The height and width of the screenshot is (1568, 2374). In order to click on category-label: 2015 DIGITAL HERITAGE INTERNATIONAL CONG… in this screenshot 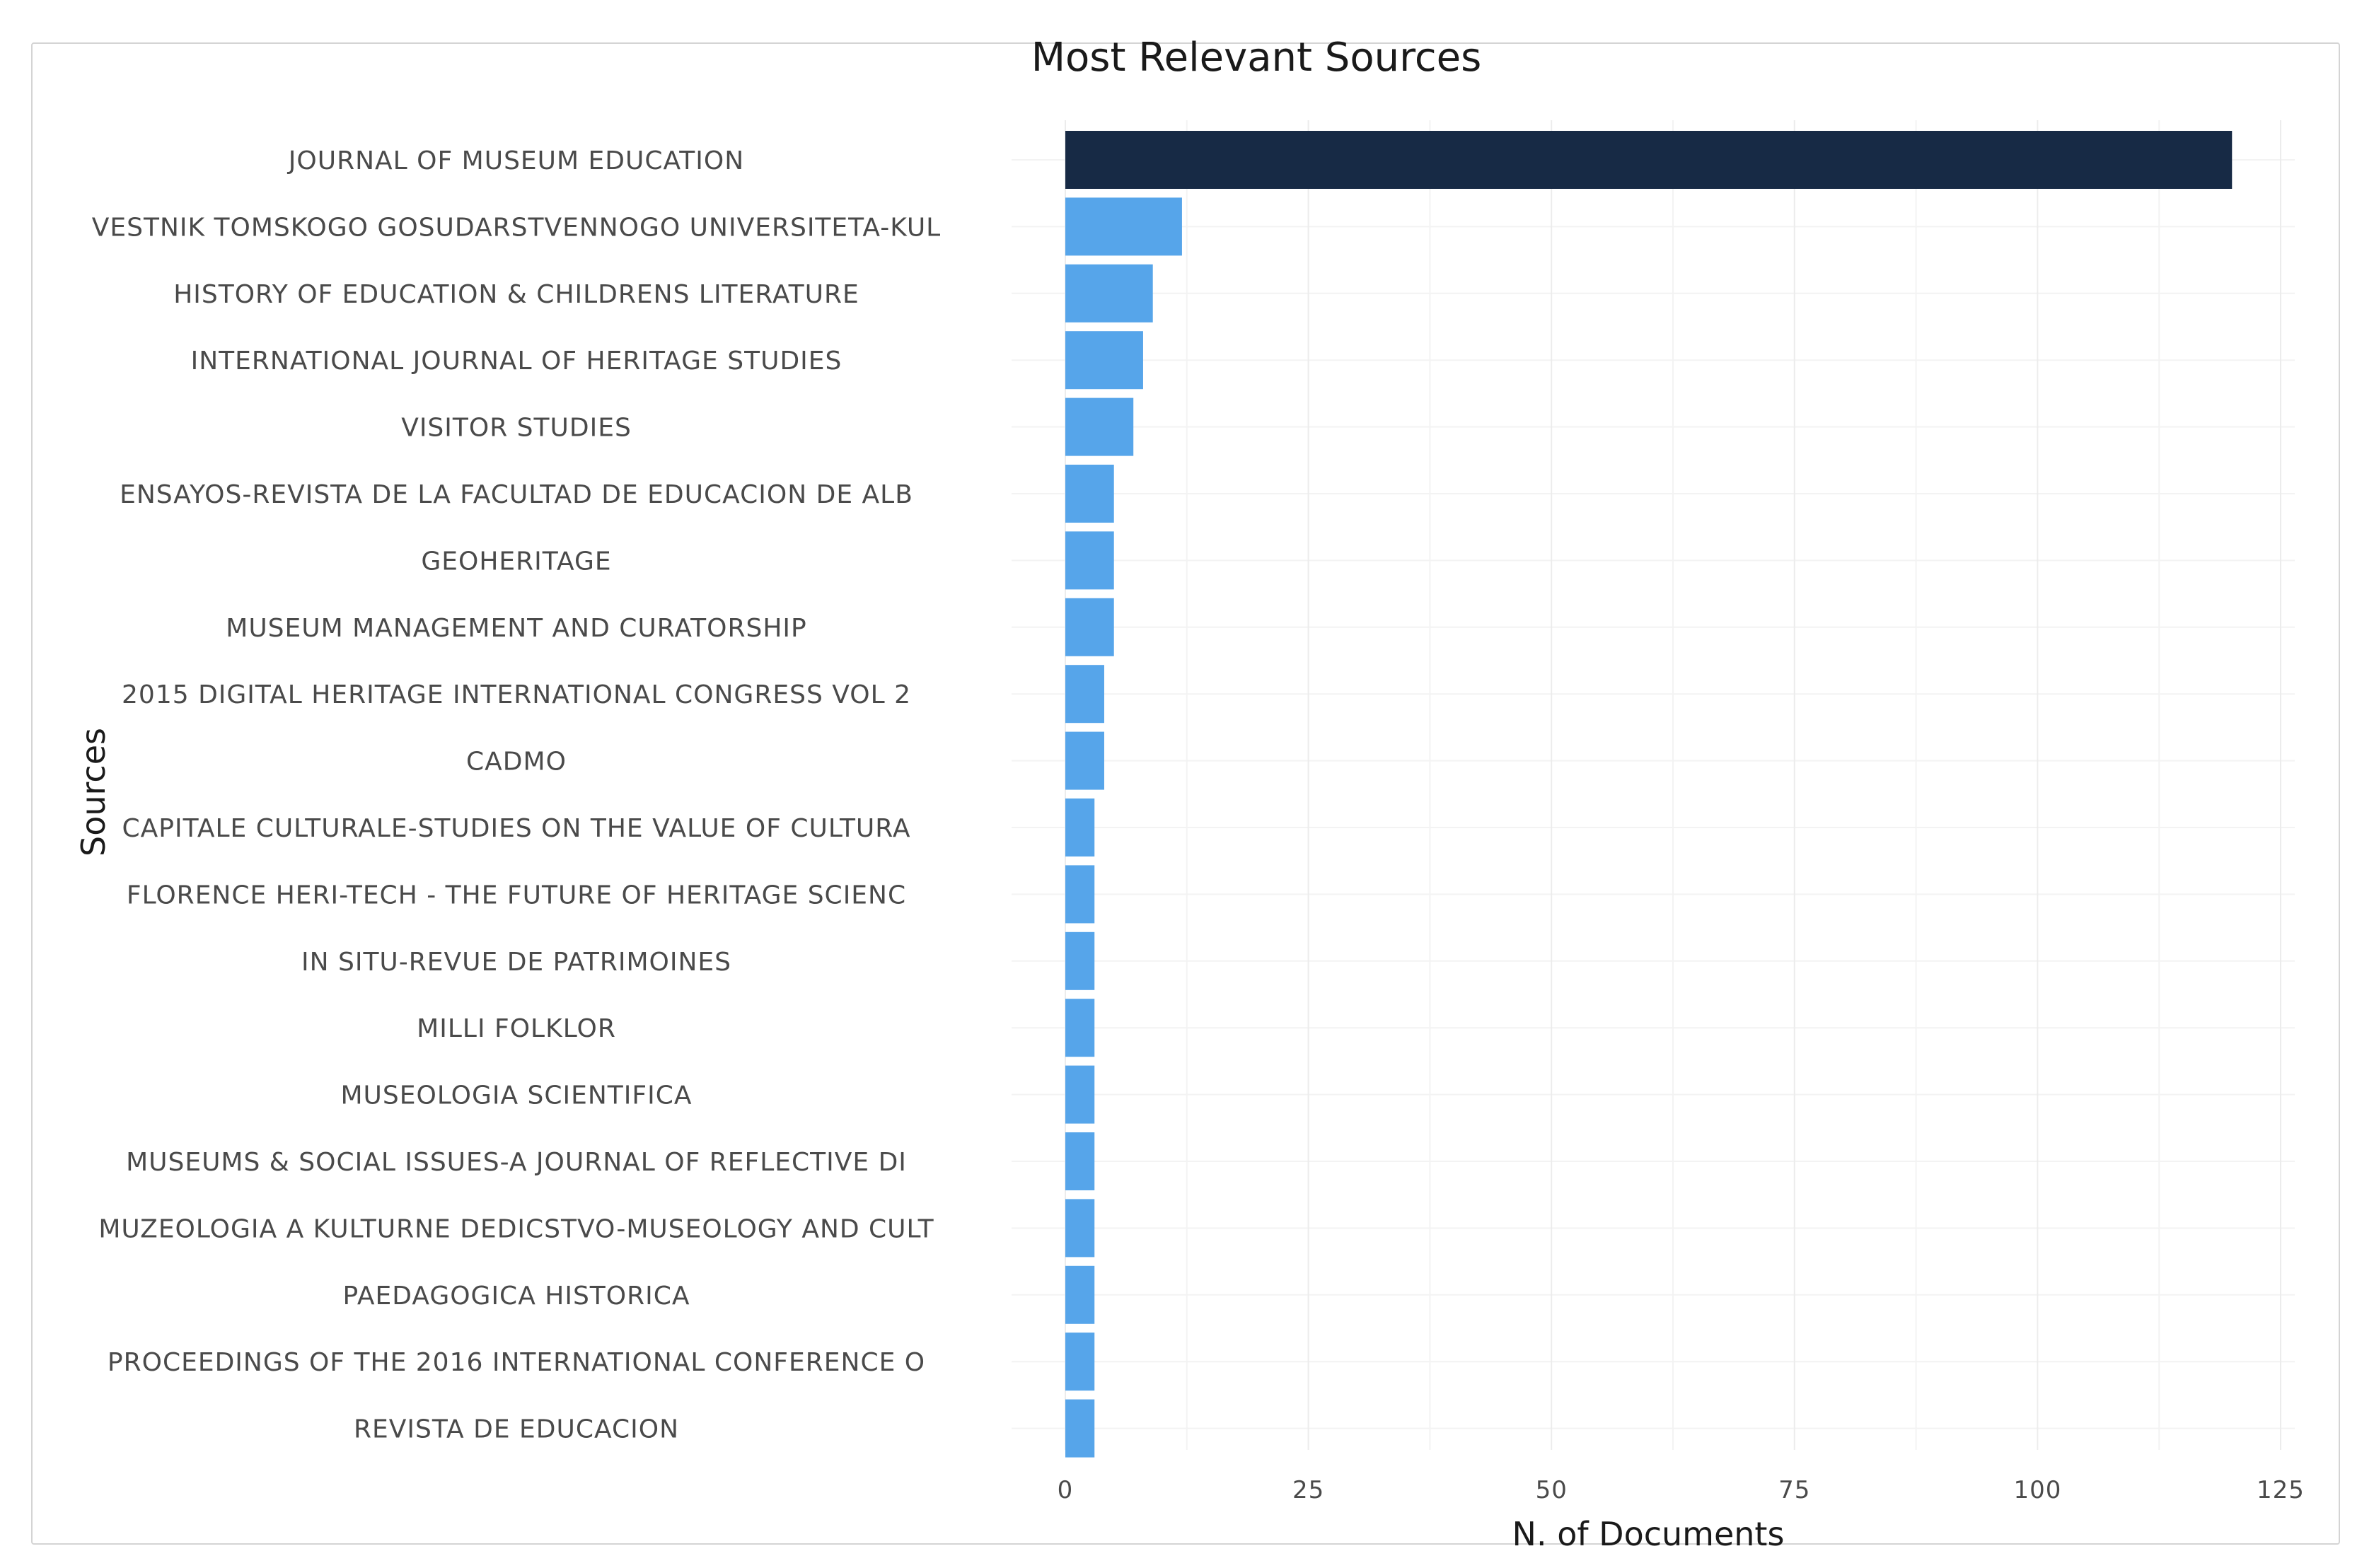, I will do `click(516, 694)`.